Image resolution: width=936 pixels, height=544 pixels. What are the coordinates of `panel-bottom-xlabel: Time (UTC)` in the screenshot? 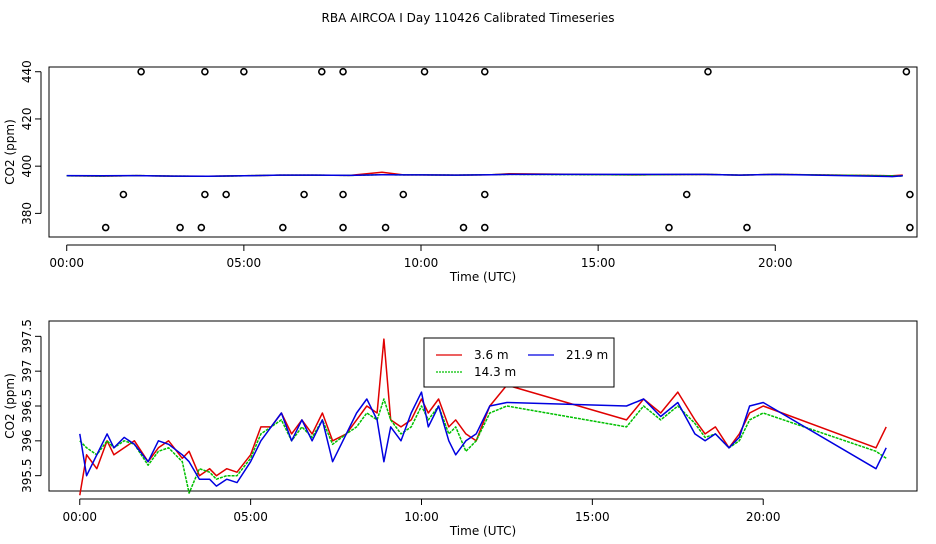 It's located at (482, 531).